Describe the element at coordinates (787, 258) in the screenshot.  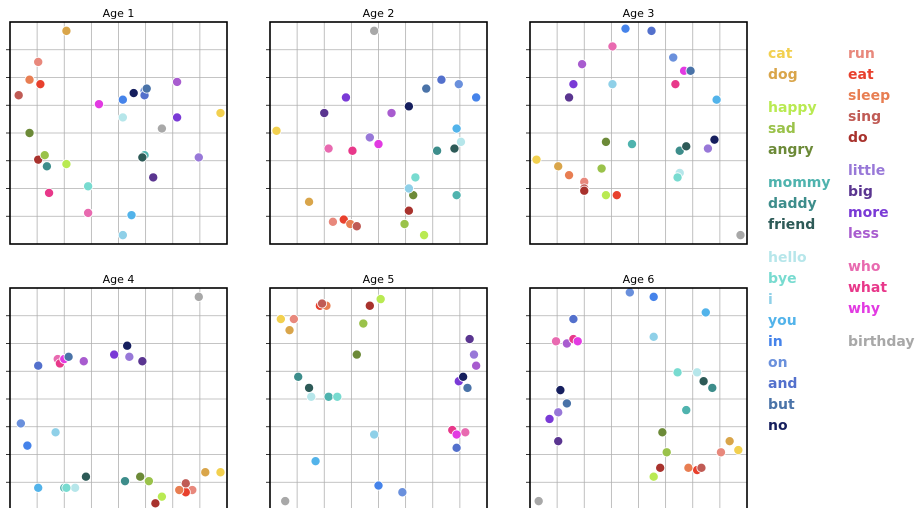
I see `legend-item-hello: hello` at that location.